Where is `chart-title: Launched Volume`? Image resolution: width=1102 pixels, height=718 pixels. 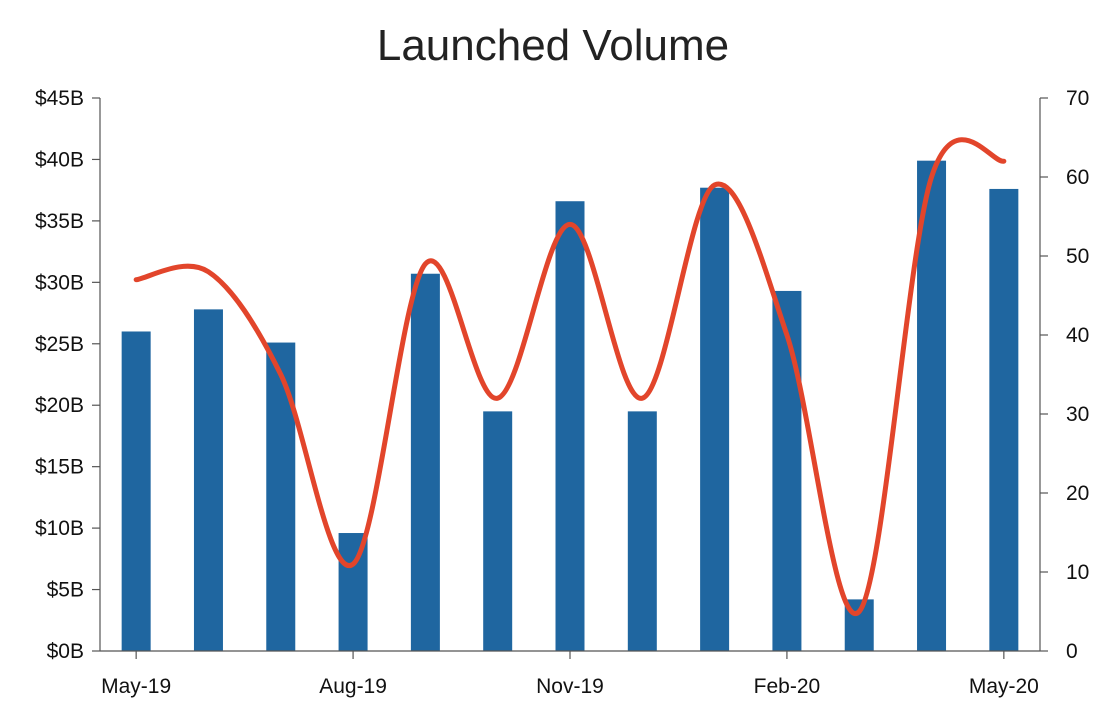 chart-title: Launched Volume is located at coordinates (553, 45).